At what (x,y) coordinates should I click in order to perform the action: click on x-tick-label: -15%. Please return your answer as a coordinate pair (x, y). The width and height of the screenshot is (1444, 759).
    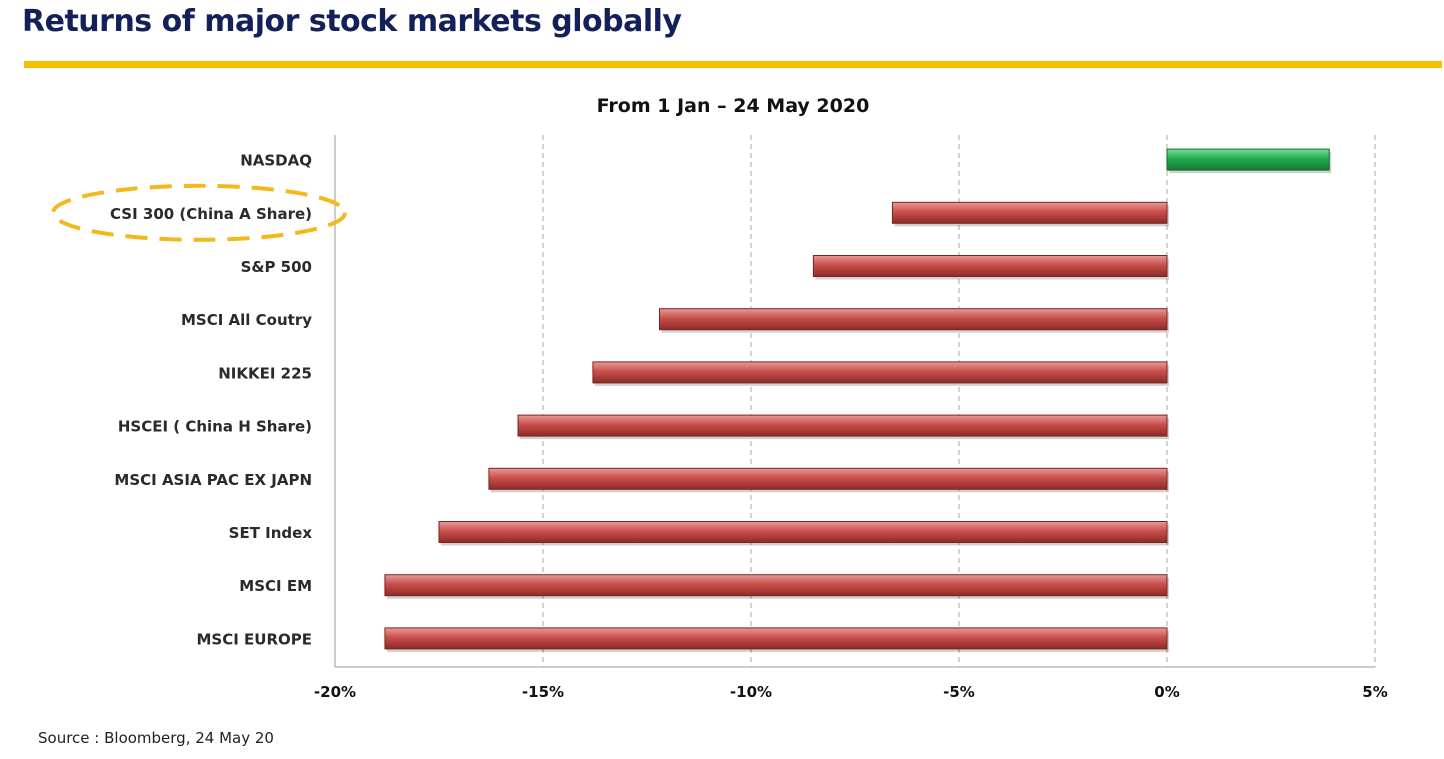
    Looking at the image, I should click on (543, 692).